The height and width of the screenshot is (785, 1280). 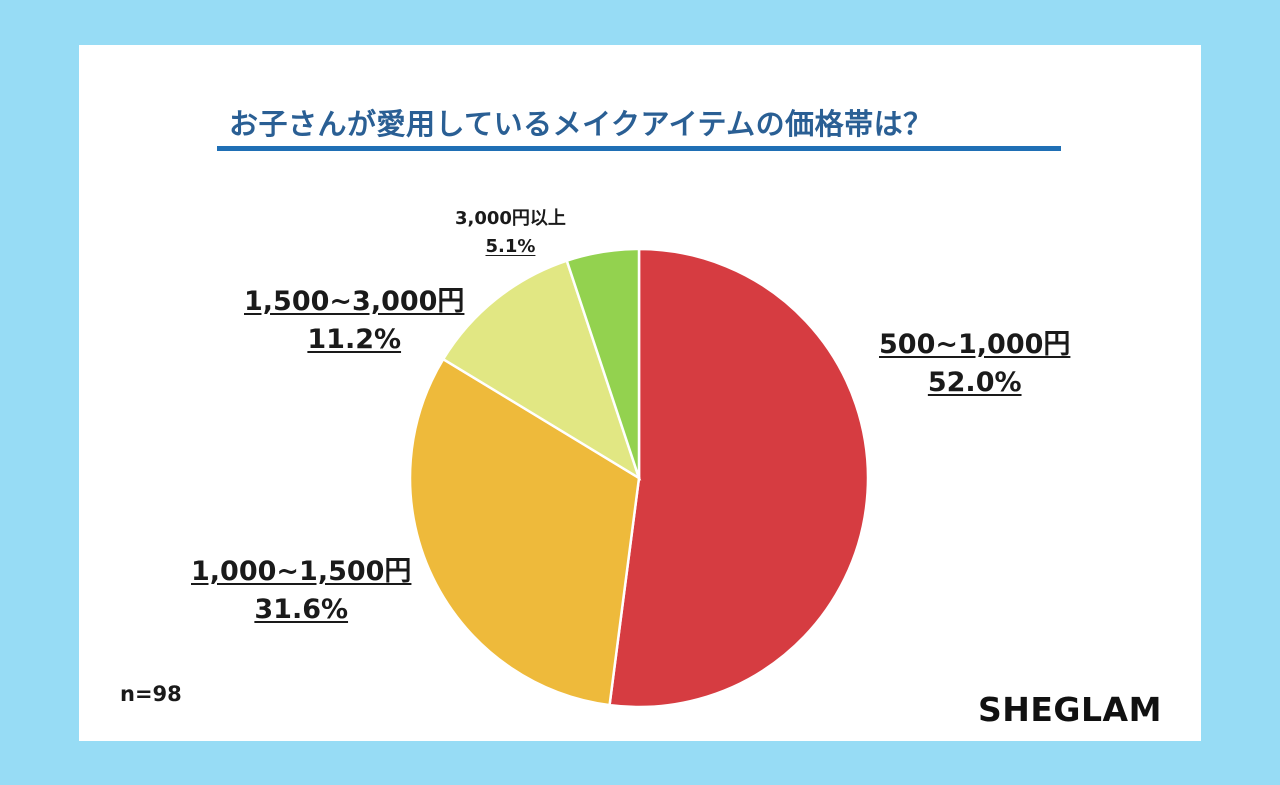 What do you see at coordinates (354, 320) in the screenshot?
I see `label-1500-3000: 1,500~3,000円 11.2%` at bounding box center [354, 320].